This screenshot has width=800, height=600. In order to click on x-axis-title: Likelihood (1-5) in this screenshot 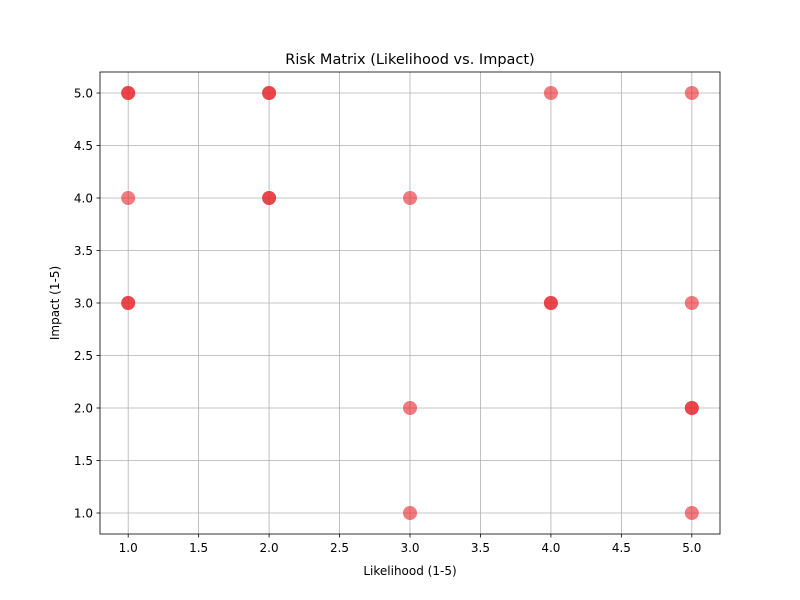, I will do `click(409, 571)`.